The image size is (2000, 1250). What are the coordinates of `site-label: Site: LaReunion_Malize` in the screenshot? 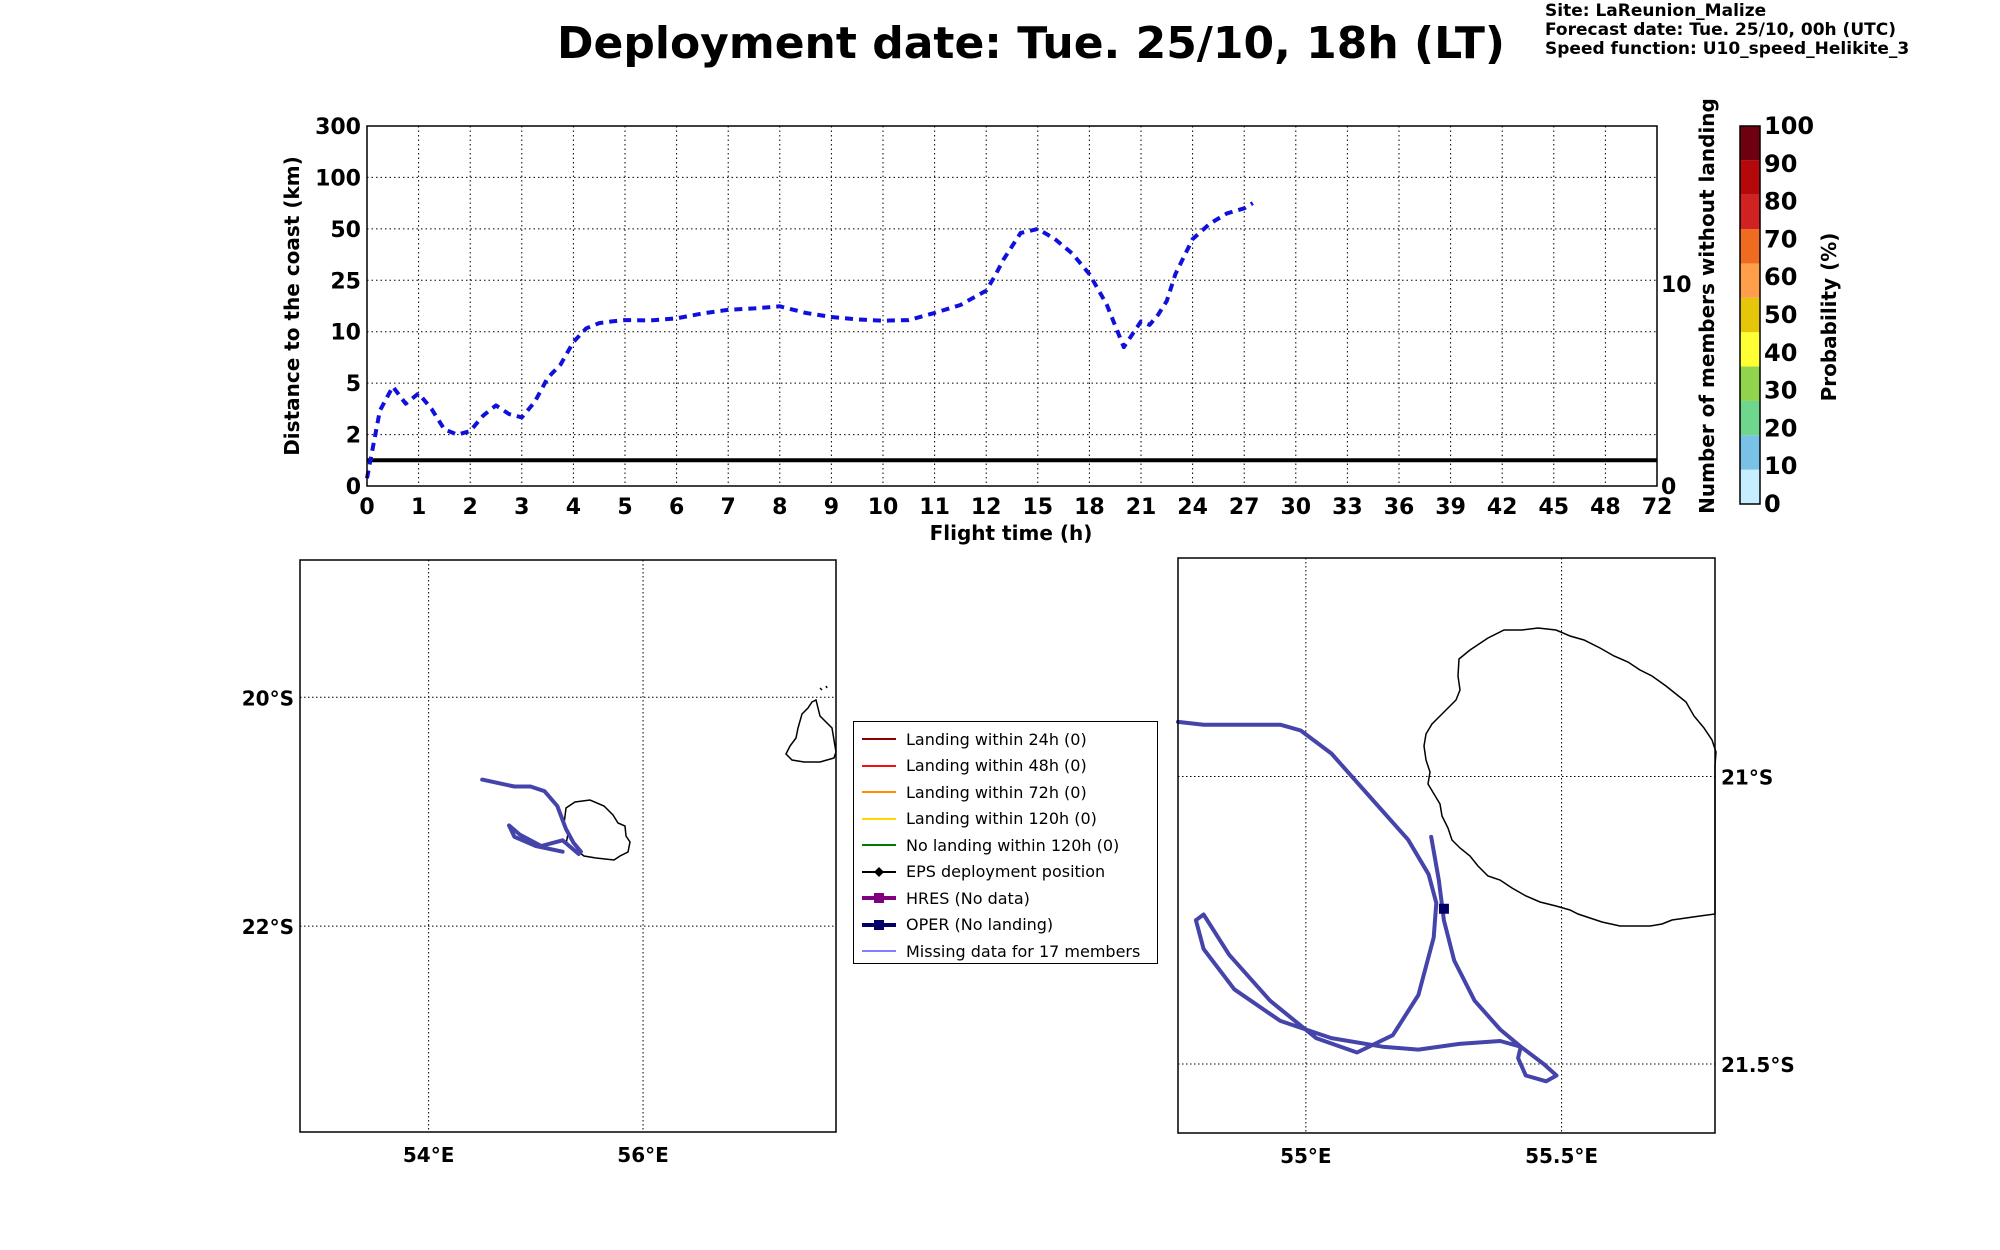 It's located at (1656, 11).